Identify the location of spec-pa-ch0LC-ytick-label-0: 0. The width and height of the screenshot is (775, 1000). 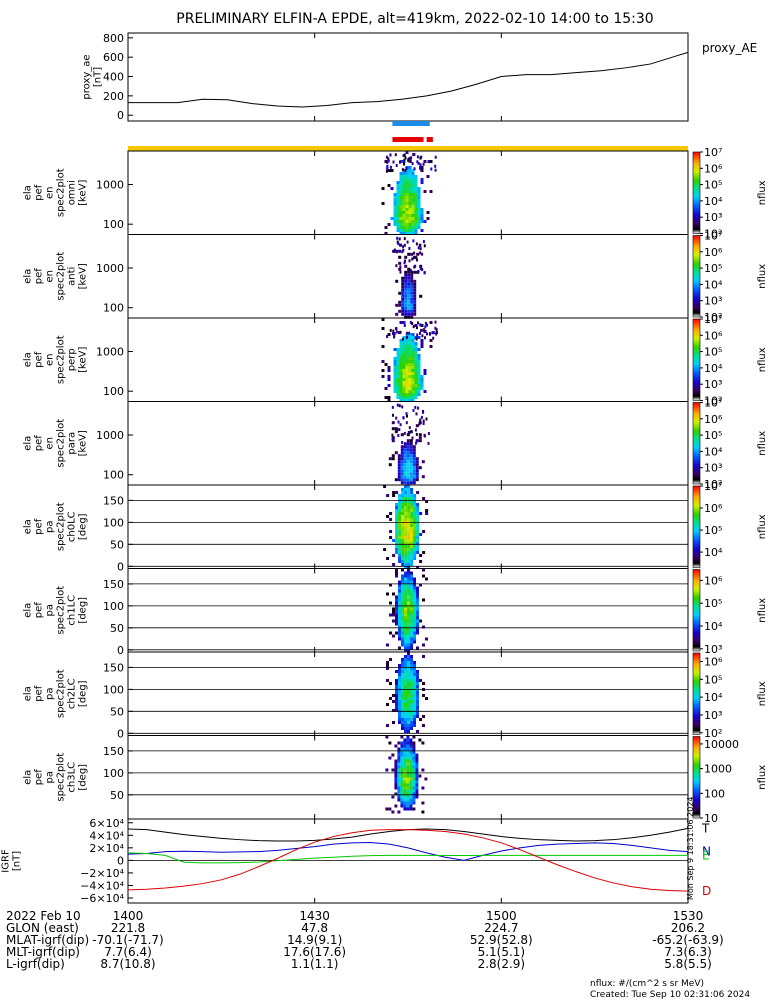
(120, 566).